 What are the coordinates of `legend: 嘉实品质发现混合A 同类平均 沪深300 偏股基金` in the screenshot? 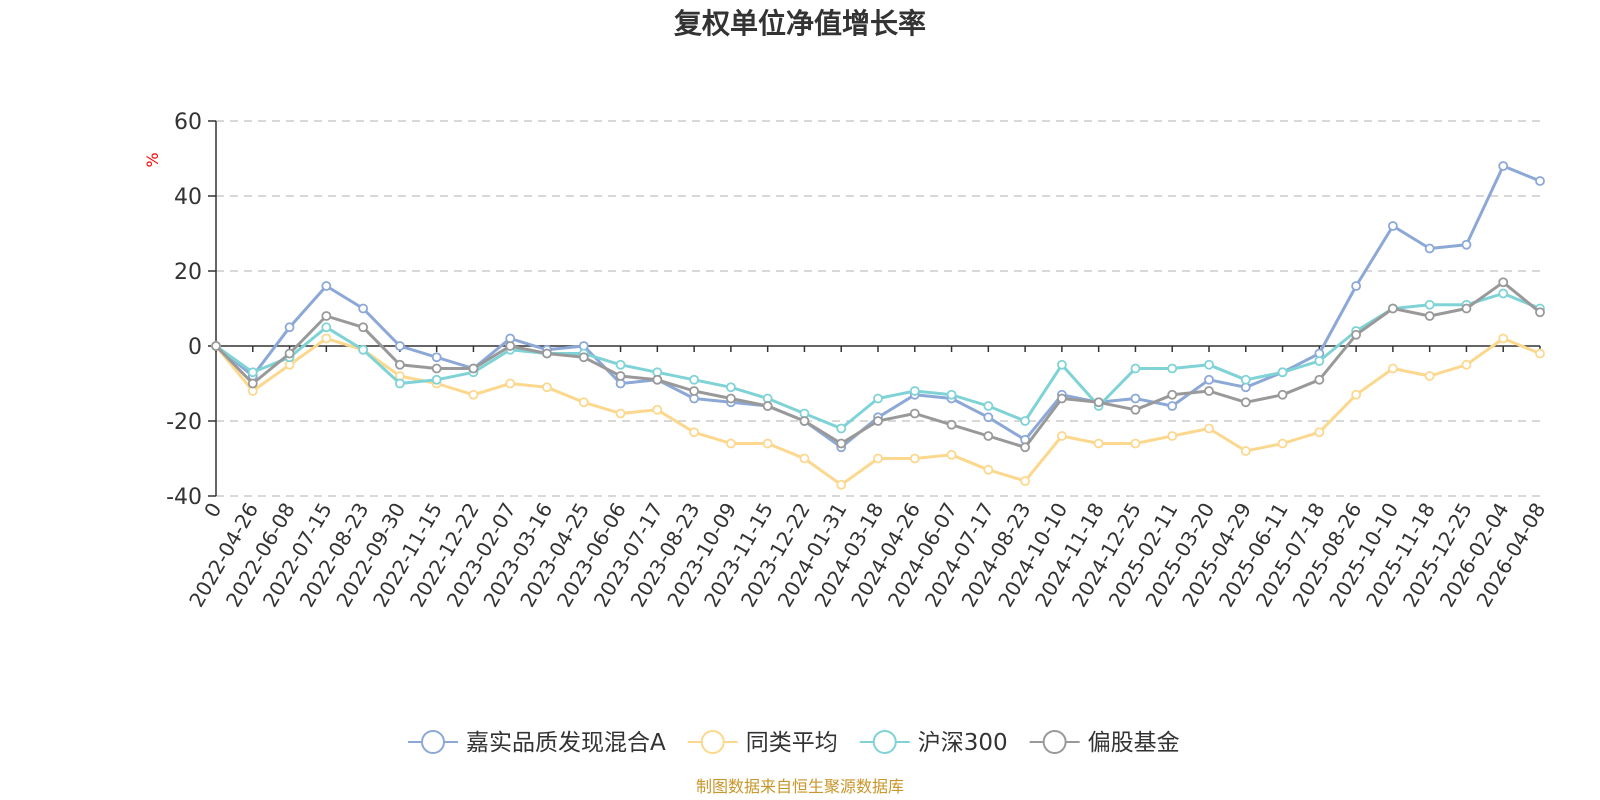 It's located at (794, 743).